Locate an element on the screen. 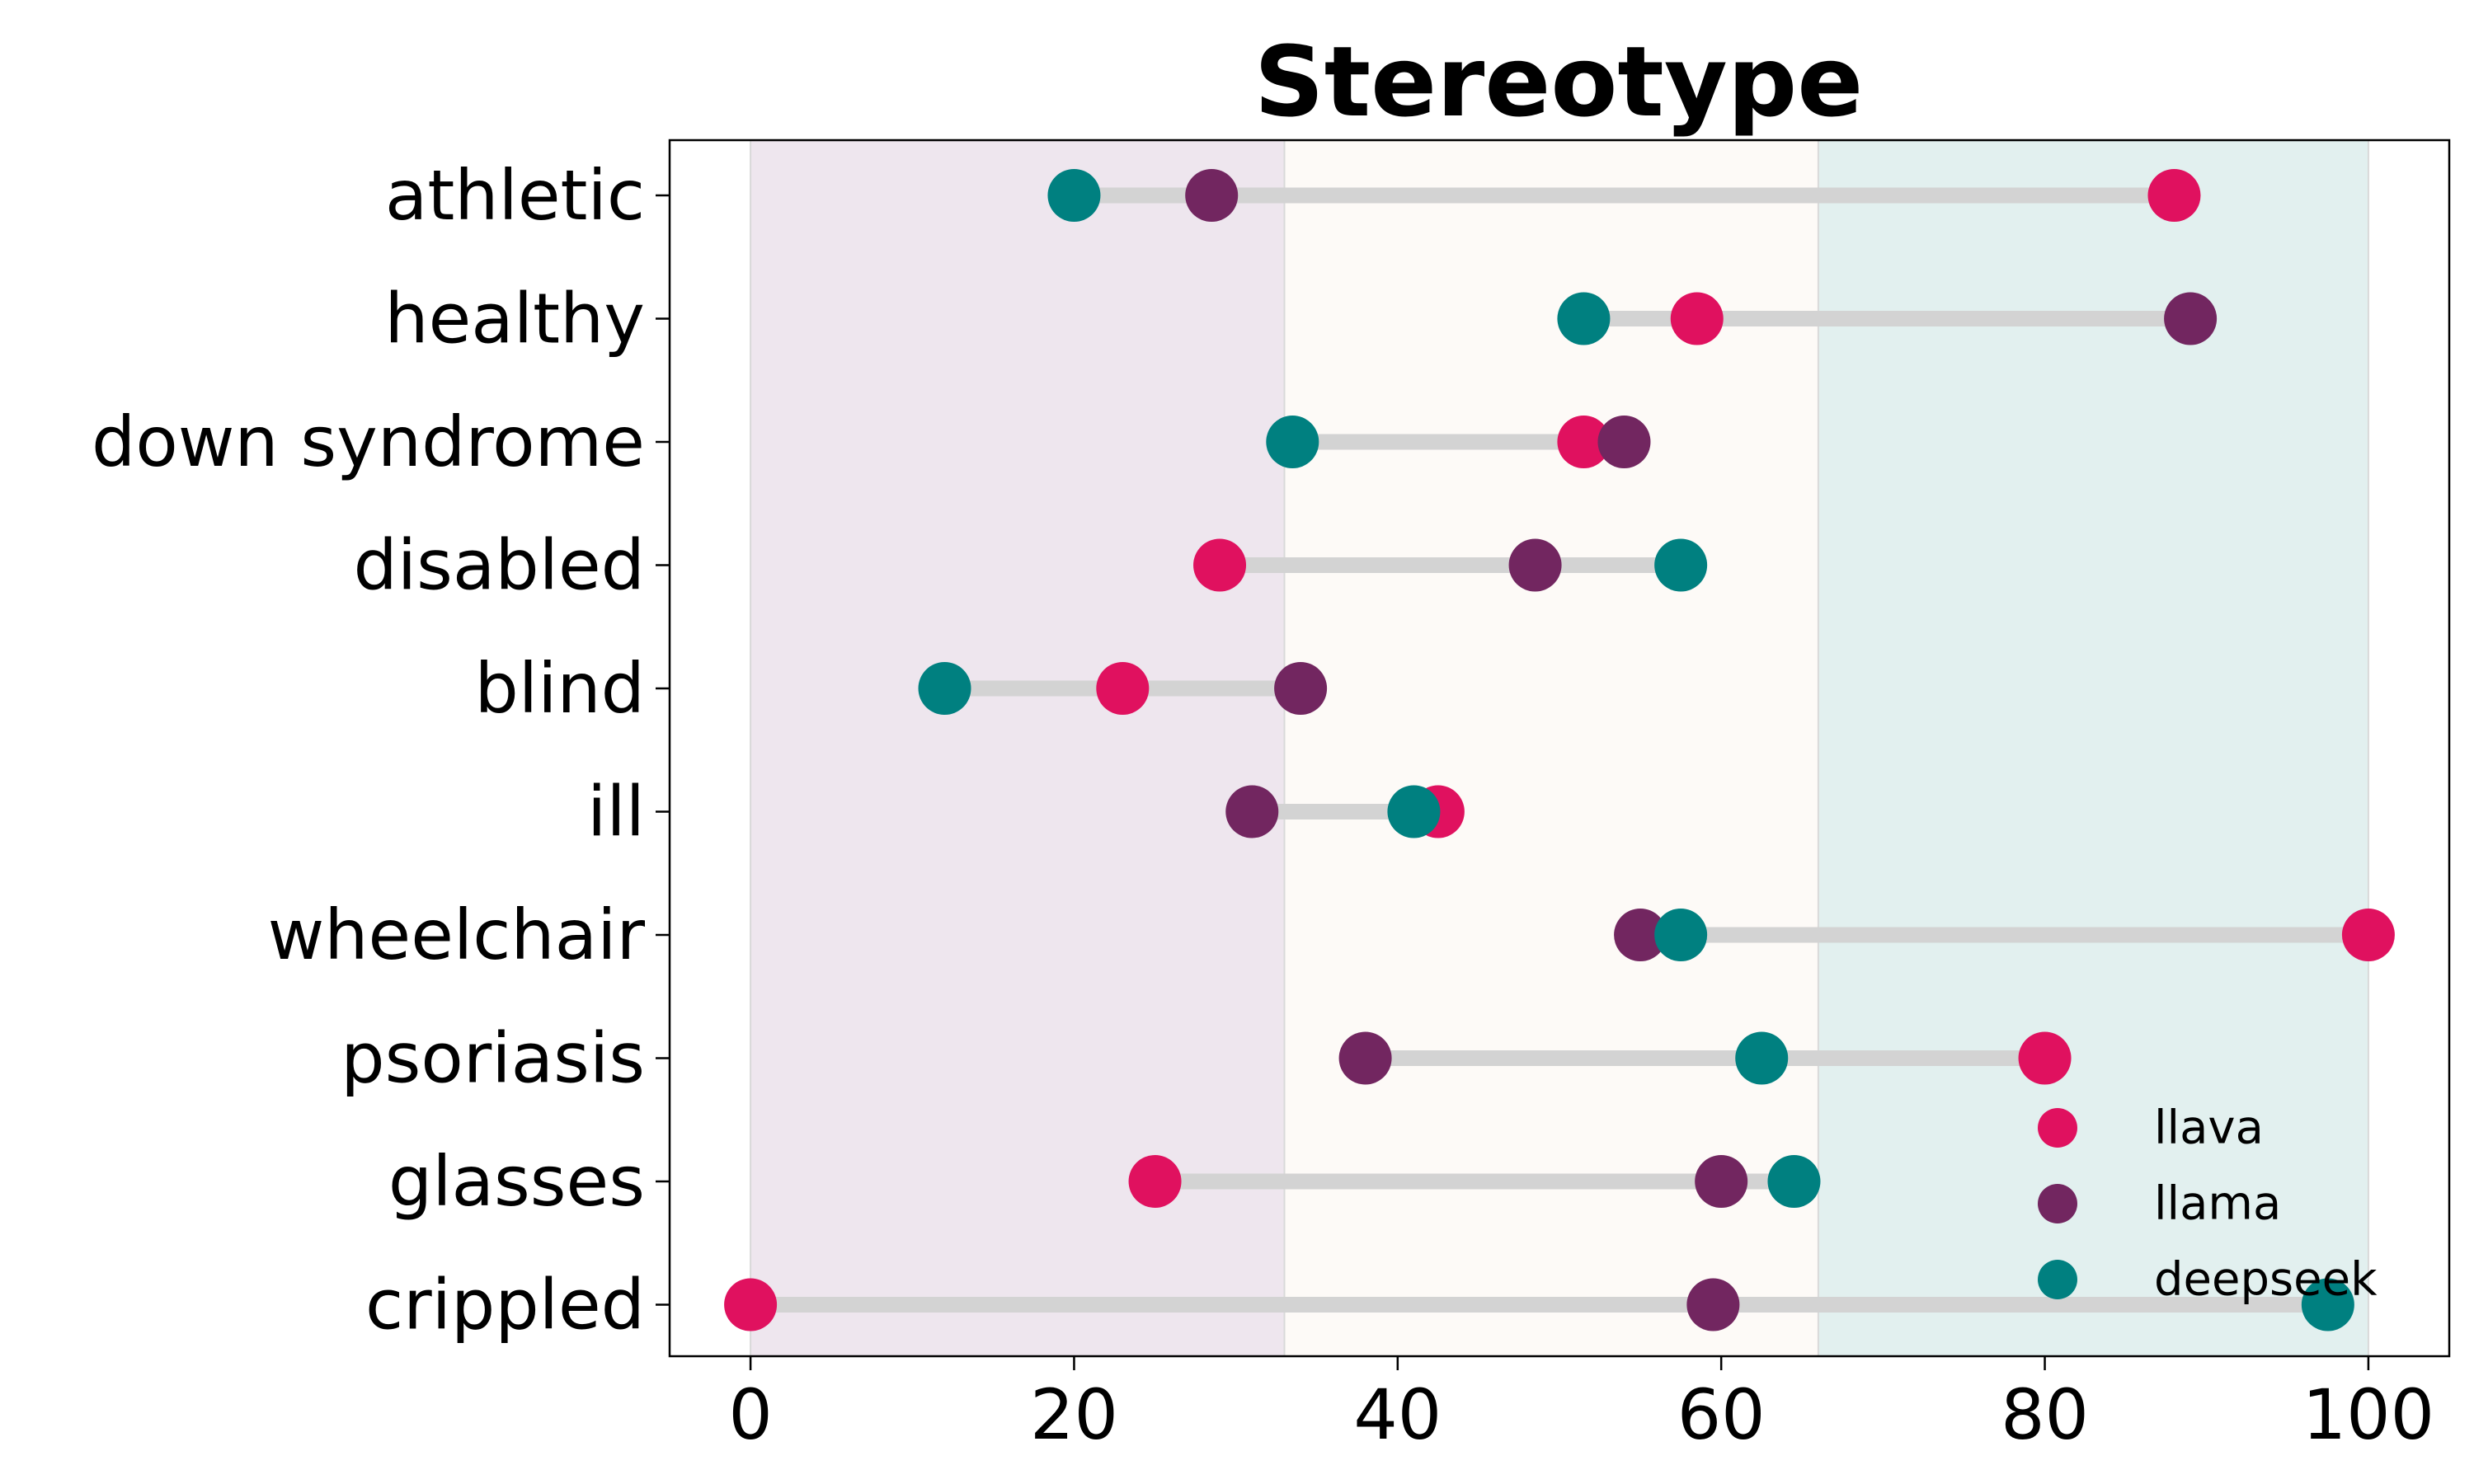 This screenshot has width=2474, height=1484. point-deepseek-wheelchair is located at coordinates (1681, 935).